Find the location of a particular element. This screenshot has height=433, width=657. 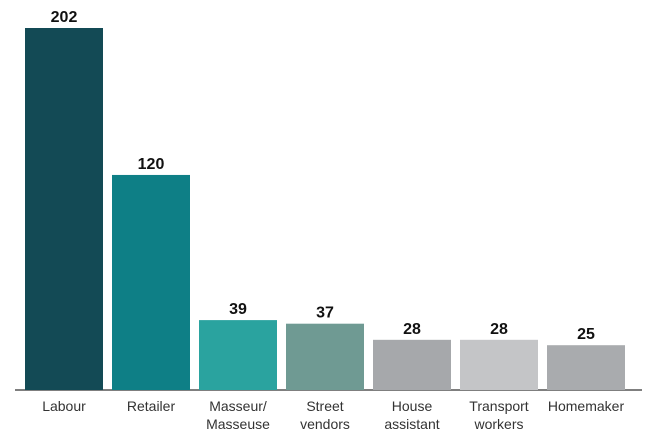

value-label: 37 is located at coordinates (325, 313).